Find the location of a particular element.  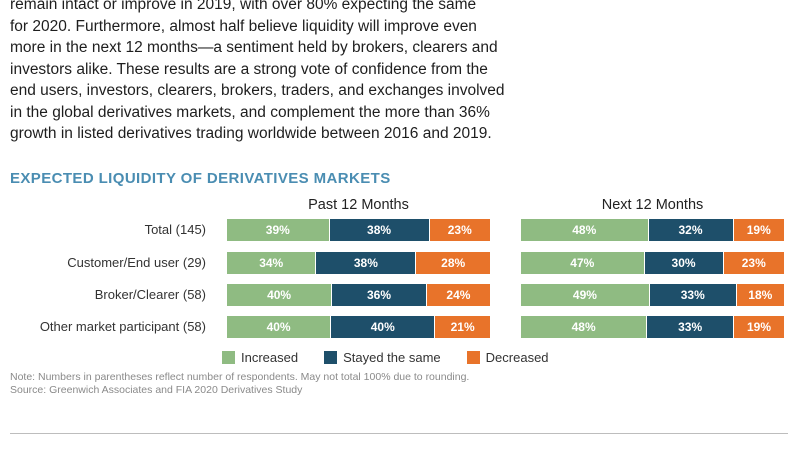

panel-title: Past 12 Months is located at coordinates (358, 205).